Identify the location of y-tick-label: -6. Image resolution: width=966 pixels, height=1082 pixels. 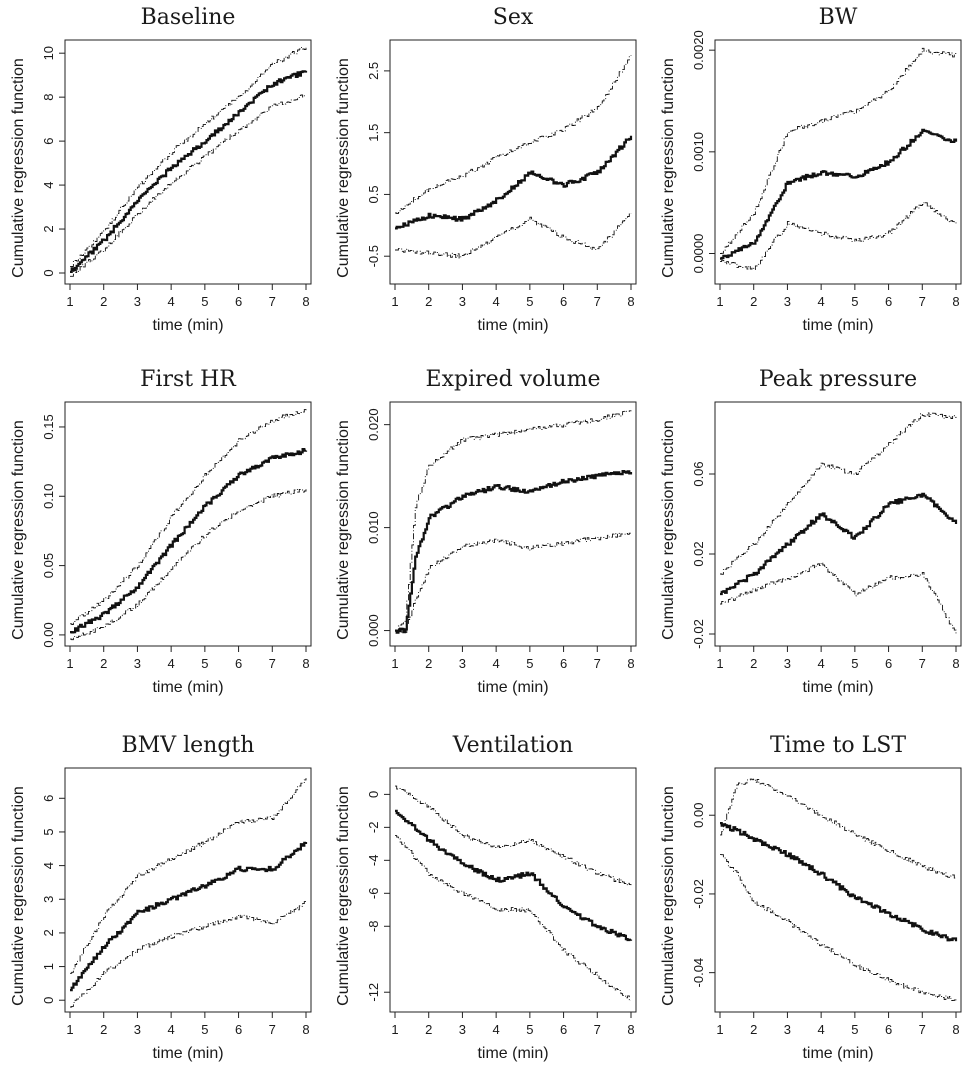
(373, 894).